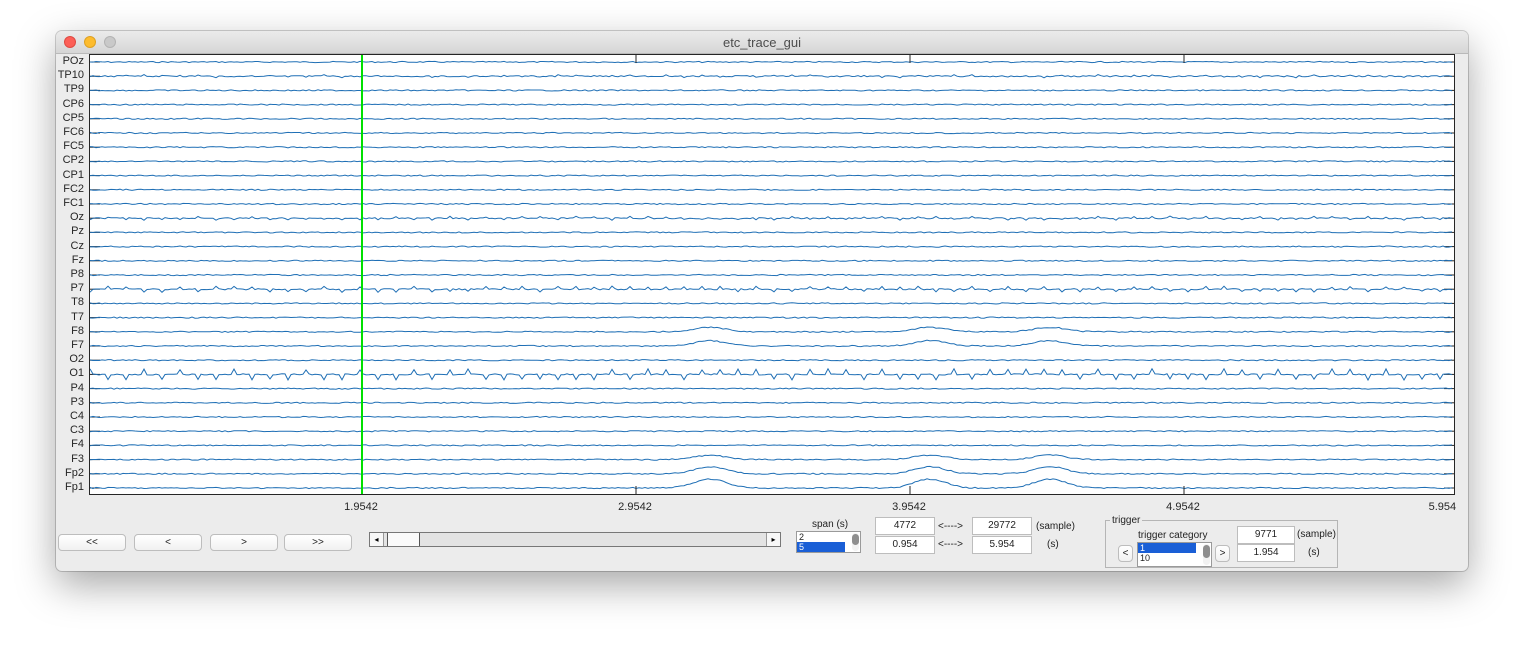 The height and width of the screenshot is (651, 1524). I want to click on channel-label: O1, so click(76, 373).